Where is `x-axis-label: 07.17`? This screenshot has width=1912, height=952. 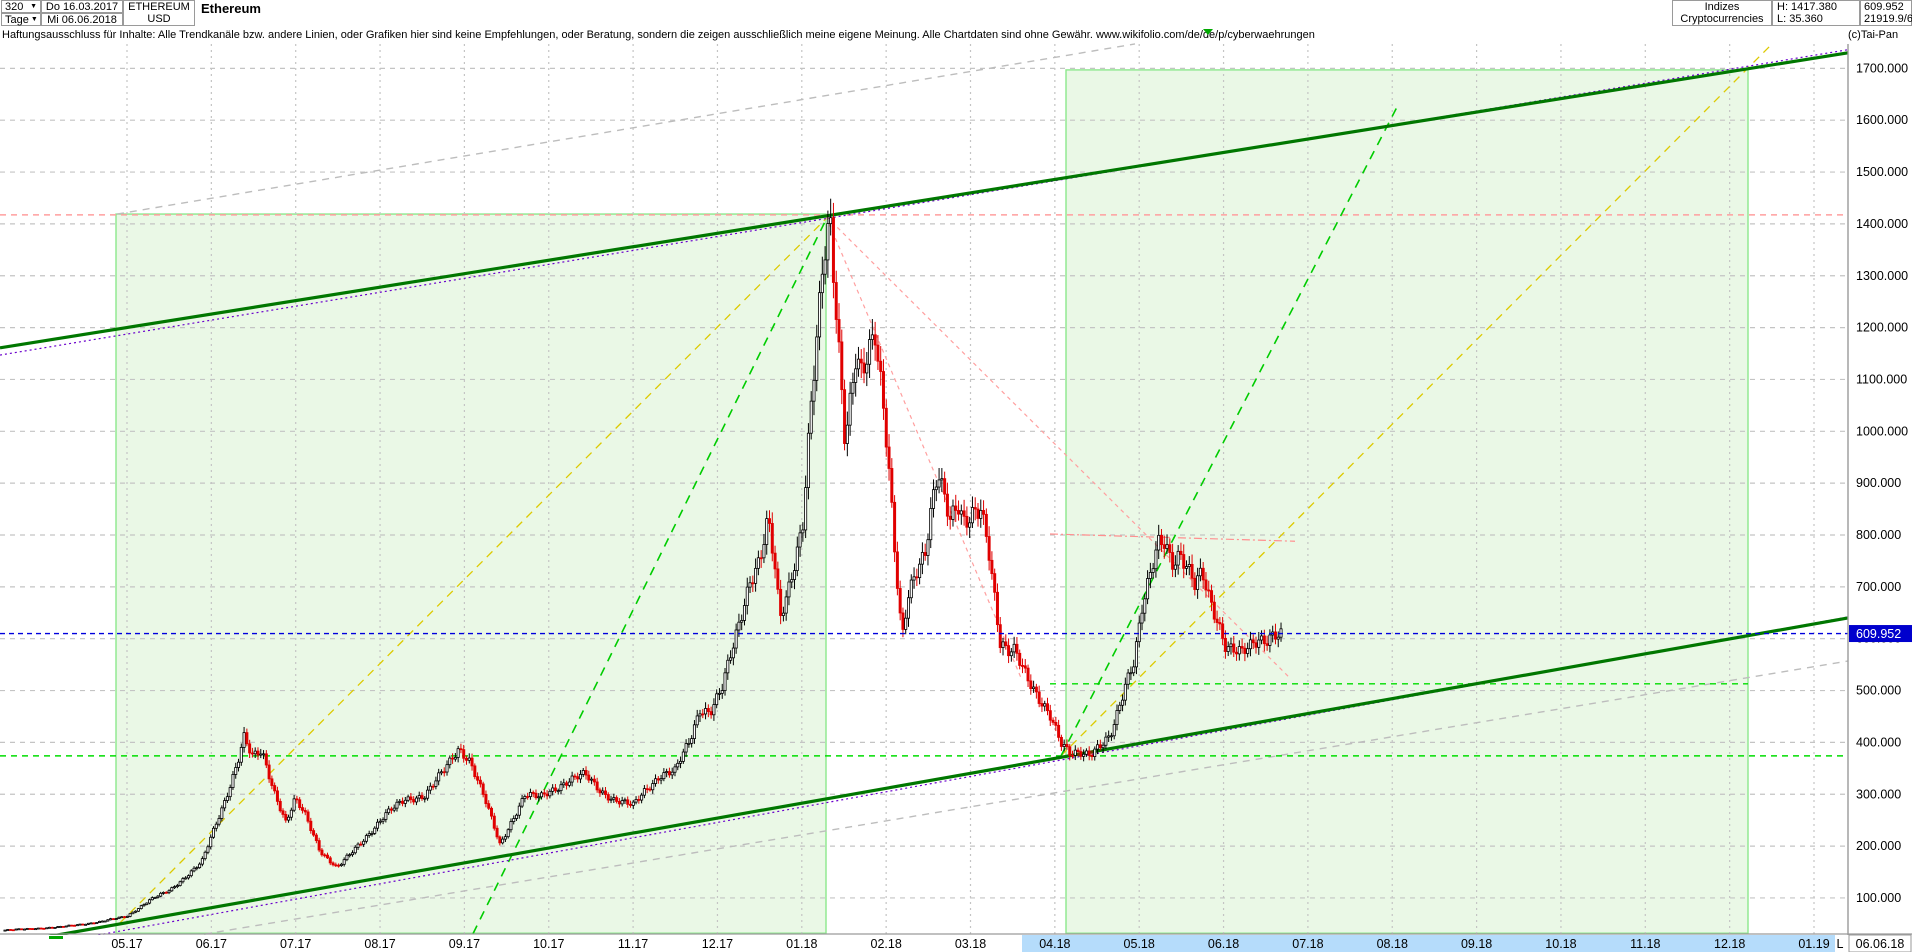 x-axis-label: 07.17 is located at coordinates (295, 944).